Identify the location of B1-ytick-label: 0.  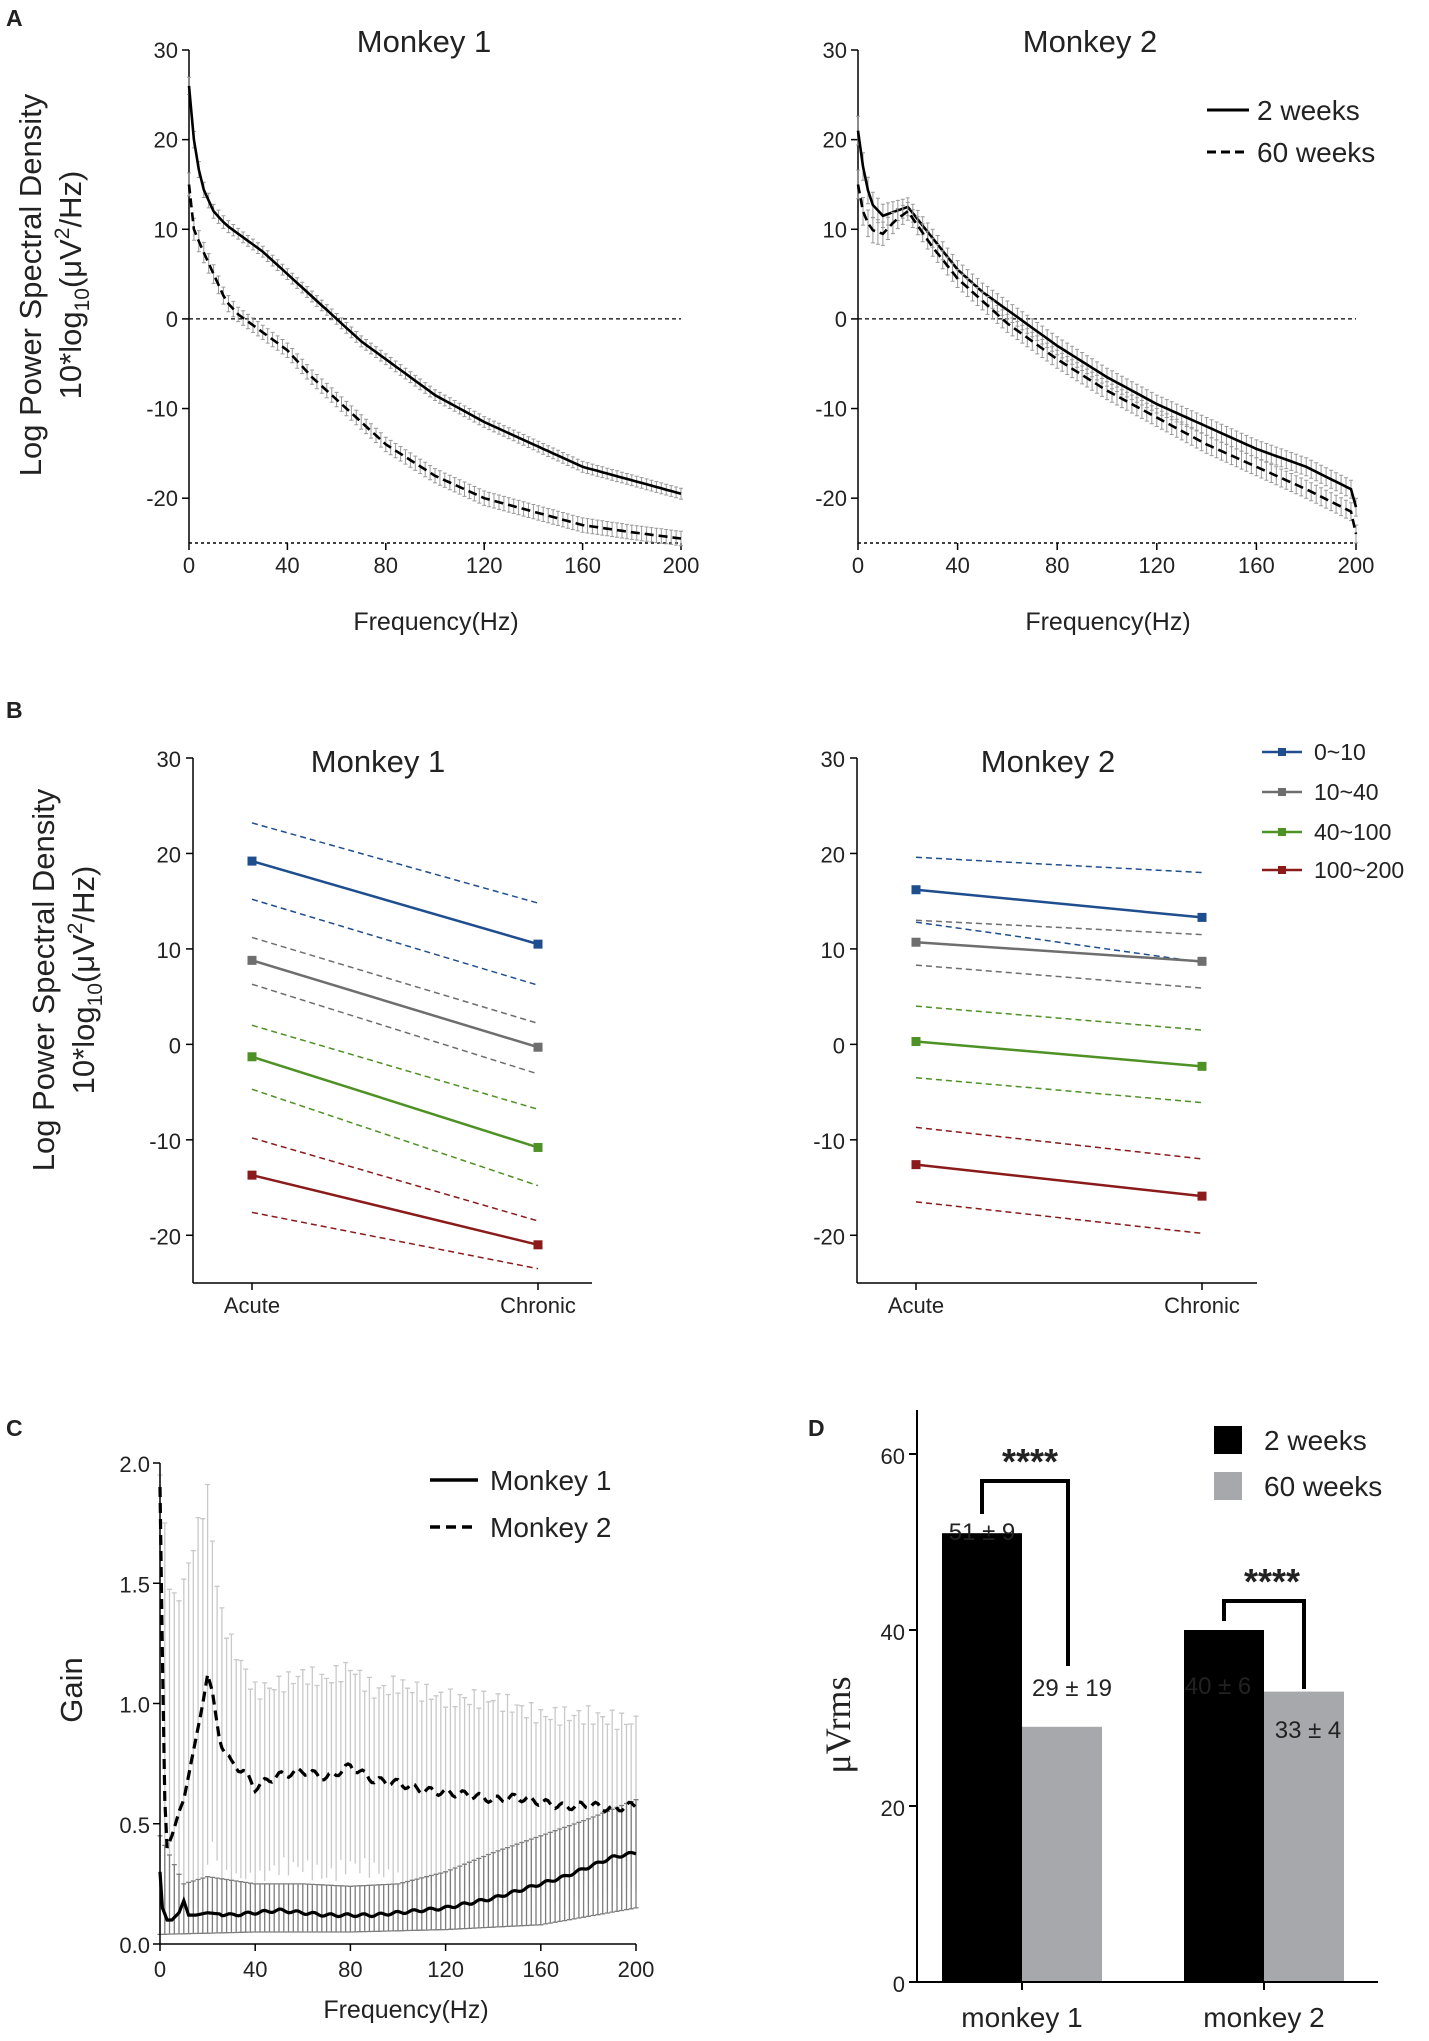
(175, 1045).